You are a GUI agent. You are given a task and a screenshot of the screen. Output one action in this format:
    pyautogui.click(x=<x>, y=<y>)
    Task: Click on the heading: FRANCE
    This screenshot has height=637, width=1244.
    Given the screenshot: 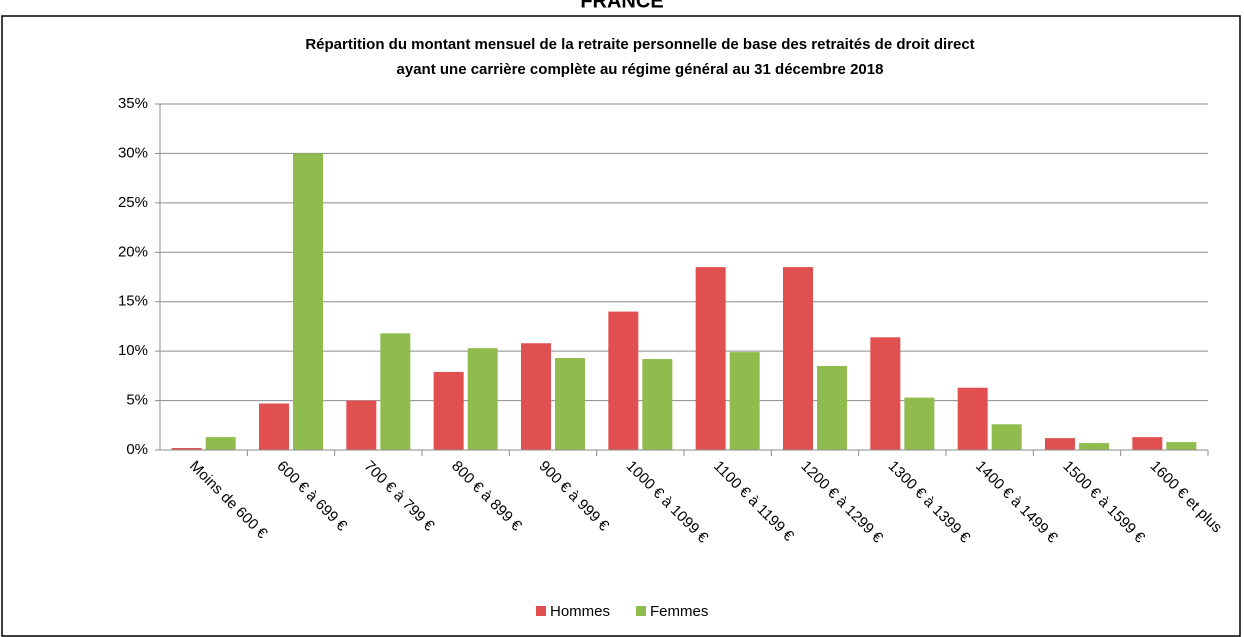 What is the action you would take?
    pyautogui.click(x=621, y=6)
    